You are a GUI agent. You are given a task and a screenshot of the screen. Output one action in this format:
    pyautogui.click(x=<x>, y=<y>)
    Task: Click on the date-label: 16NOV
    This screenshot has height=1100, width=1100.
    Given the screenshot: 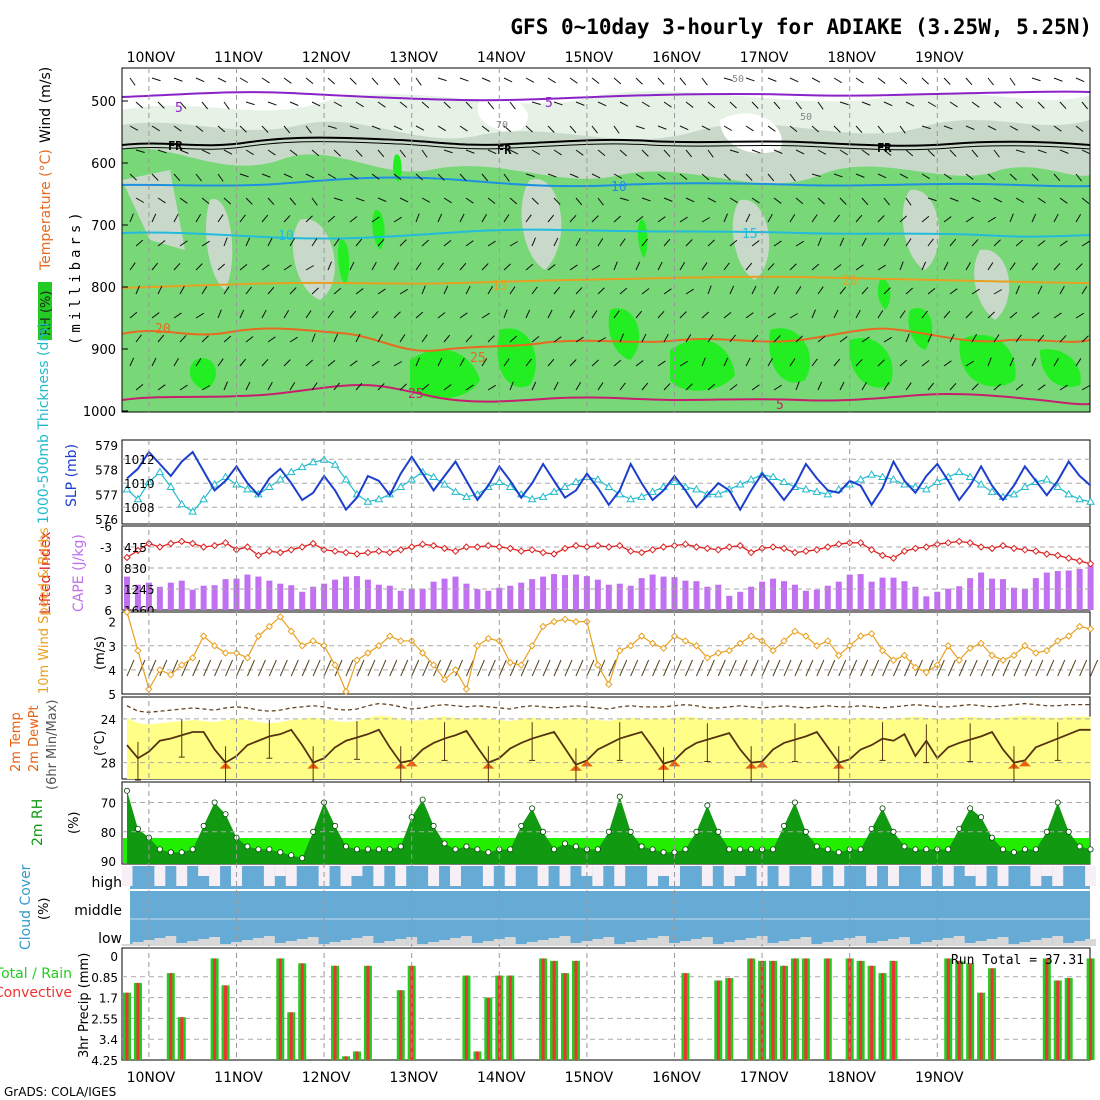 What is the action you would take?
    pyautogui.click(x=676, y=58)
    